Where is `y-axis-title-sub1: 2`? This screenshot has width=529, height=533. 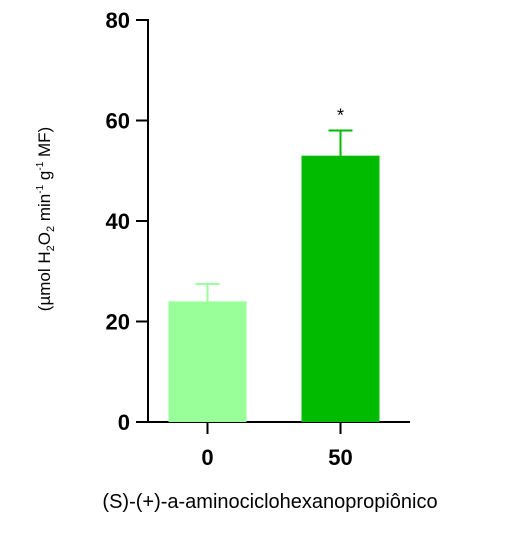 y-axis-title-sub1: 2 is located at coordinates (51, 248).